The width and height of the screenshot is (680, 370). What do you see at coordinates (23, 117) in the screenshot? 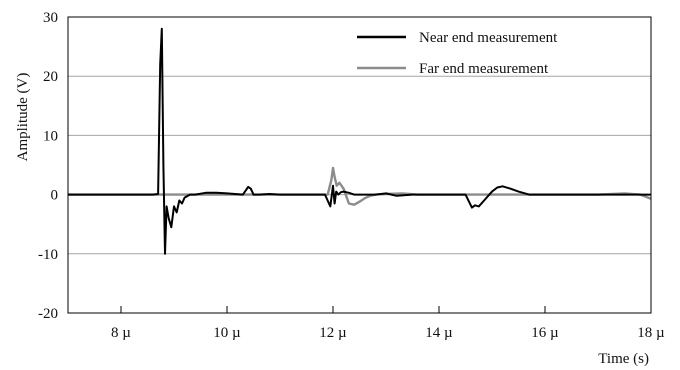
I see `y-axis-label: Amplitude (V)` at bounding box center [23, 117].